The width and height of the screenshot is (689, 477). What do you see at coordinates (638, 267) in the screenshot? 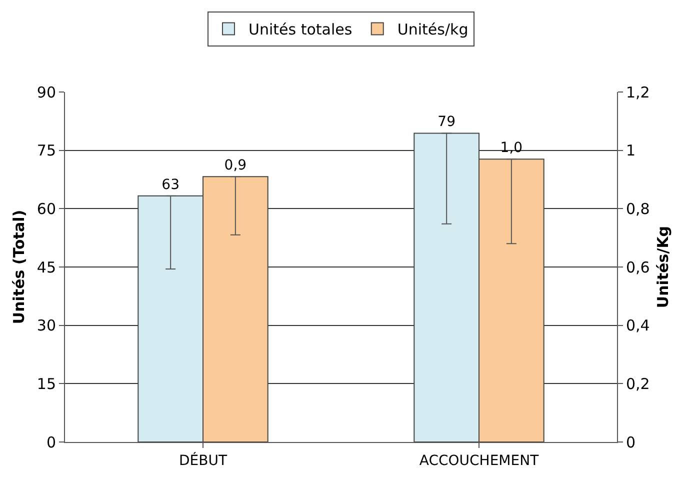
I see `y2-tick-label: 0,6` at bounding box center [638, 267].